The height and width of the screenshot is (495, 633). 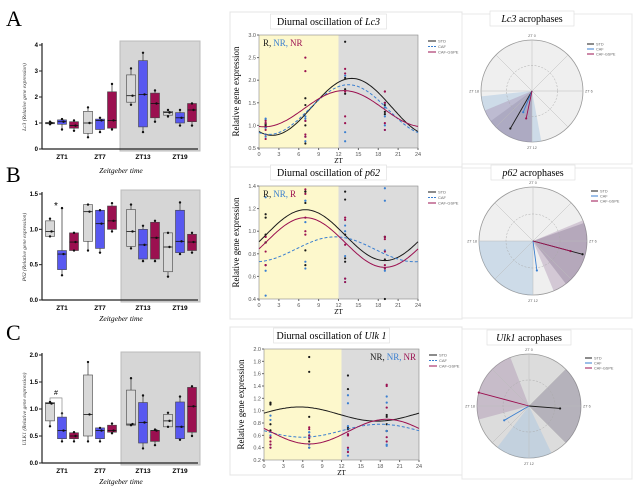 What do you see at coordinates (341, 473) in the screenshot?
I see `x-axis-label: ZT` at bounding box center [341, 473].